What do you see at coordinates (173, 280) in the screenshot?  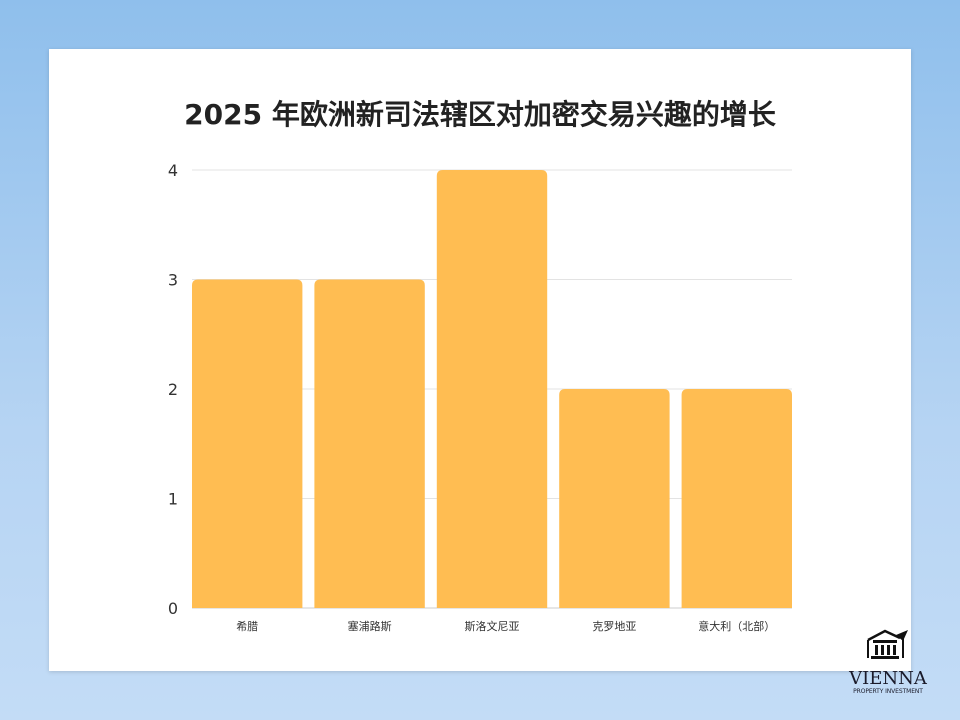 I see `y-tick-label: 3` at bounding box center [173, 280].